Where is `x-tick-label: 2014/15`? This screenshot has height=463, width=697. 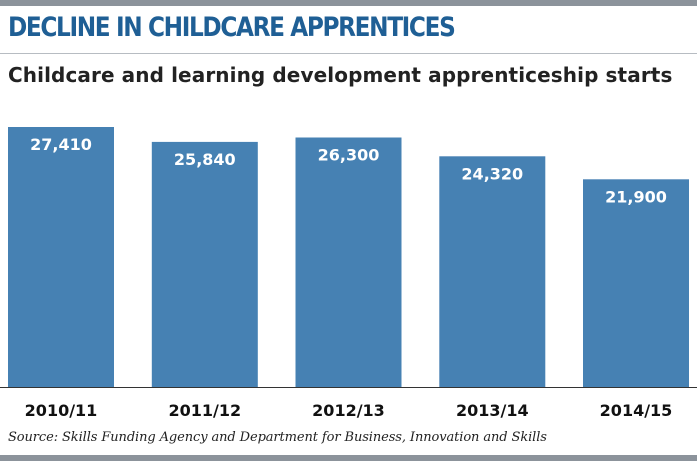
x-tick-label: 2014/15 is located at coordinates (636, 410).